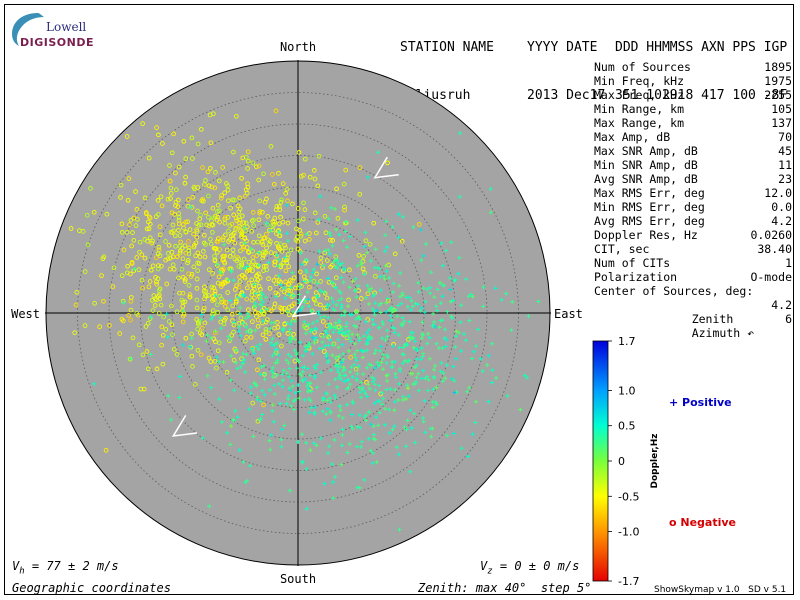 The height and width of the screenshot is (600, 800). Describe the element at coordinates (674, 291) in the screenshot. I see `center-of-sources-label: Center of Sources, deg:` at that location.